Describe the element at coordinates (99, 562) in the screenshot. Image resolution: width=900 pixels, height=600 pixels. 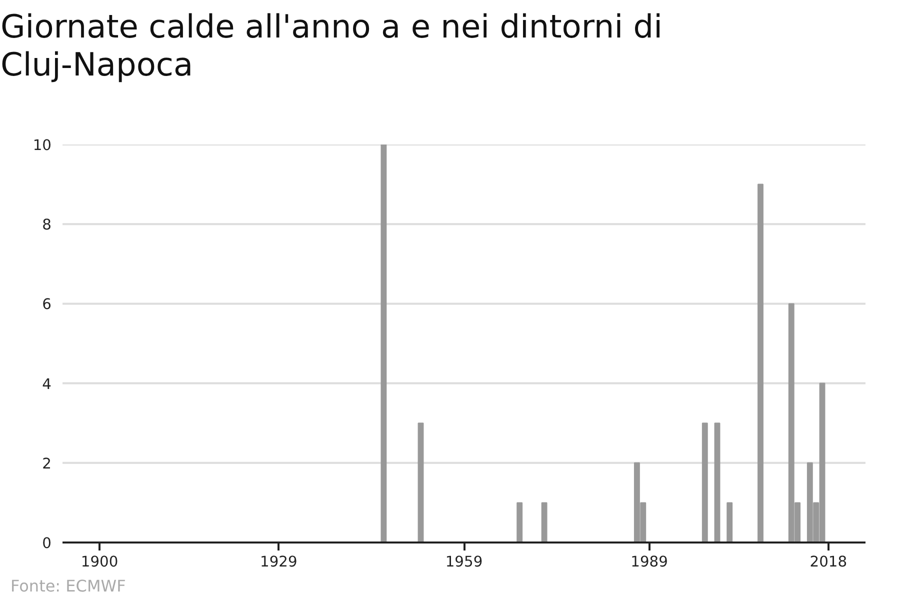
I see `x-tick-label: 1900` at that location.